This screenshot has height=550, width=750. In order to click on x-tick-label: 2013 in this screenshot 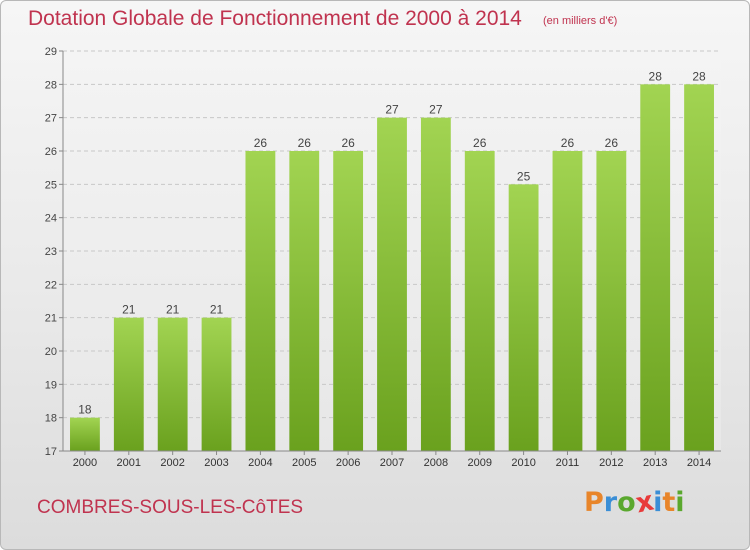, I will do `click(655, 463)`.